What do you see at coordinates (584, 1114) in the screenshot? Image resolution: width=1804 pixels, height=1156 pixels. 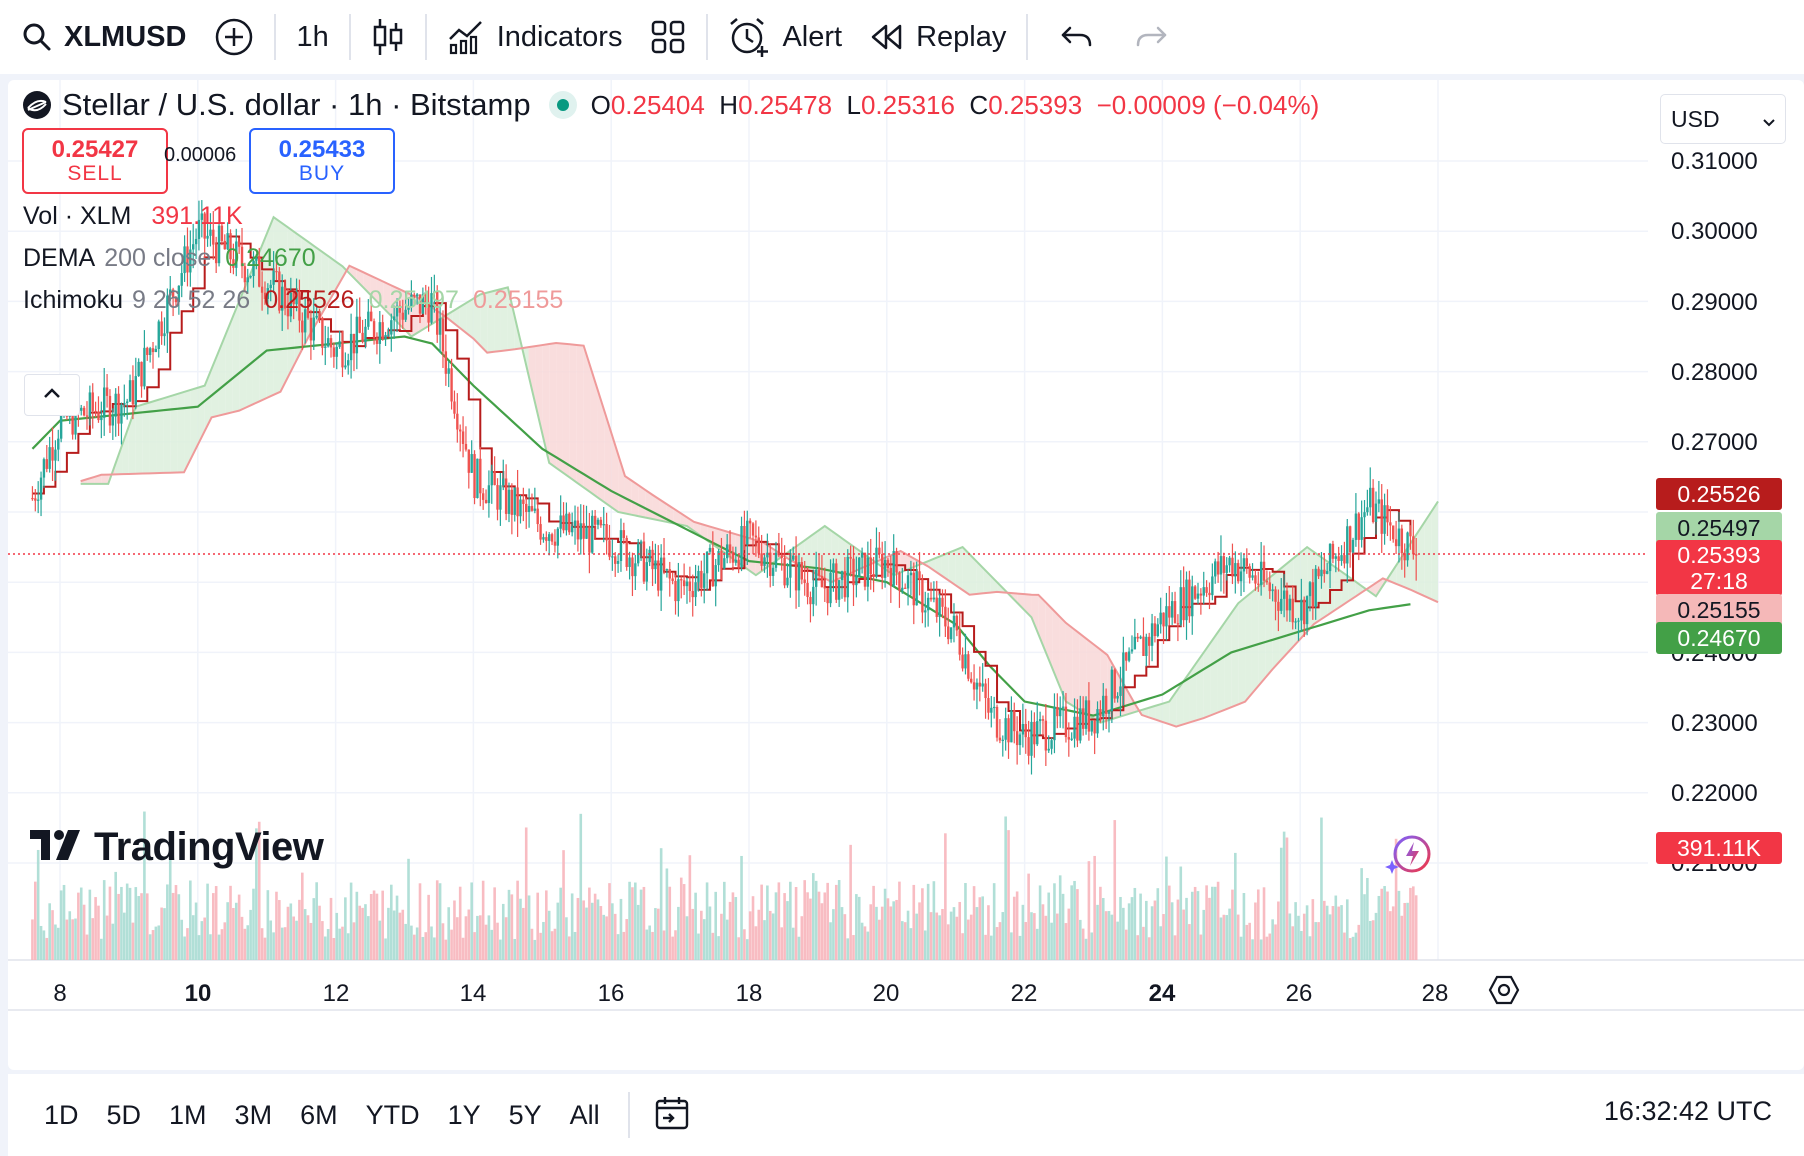 I see `range-all-button: All` at bounding box center [584, 1114].